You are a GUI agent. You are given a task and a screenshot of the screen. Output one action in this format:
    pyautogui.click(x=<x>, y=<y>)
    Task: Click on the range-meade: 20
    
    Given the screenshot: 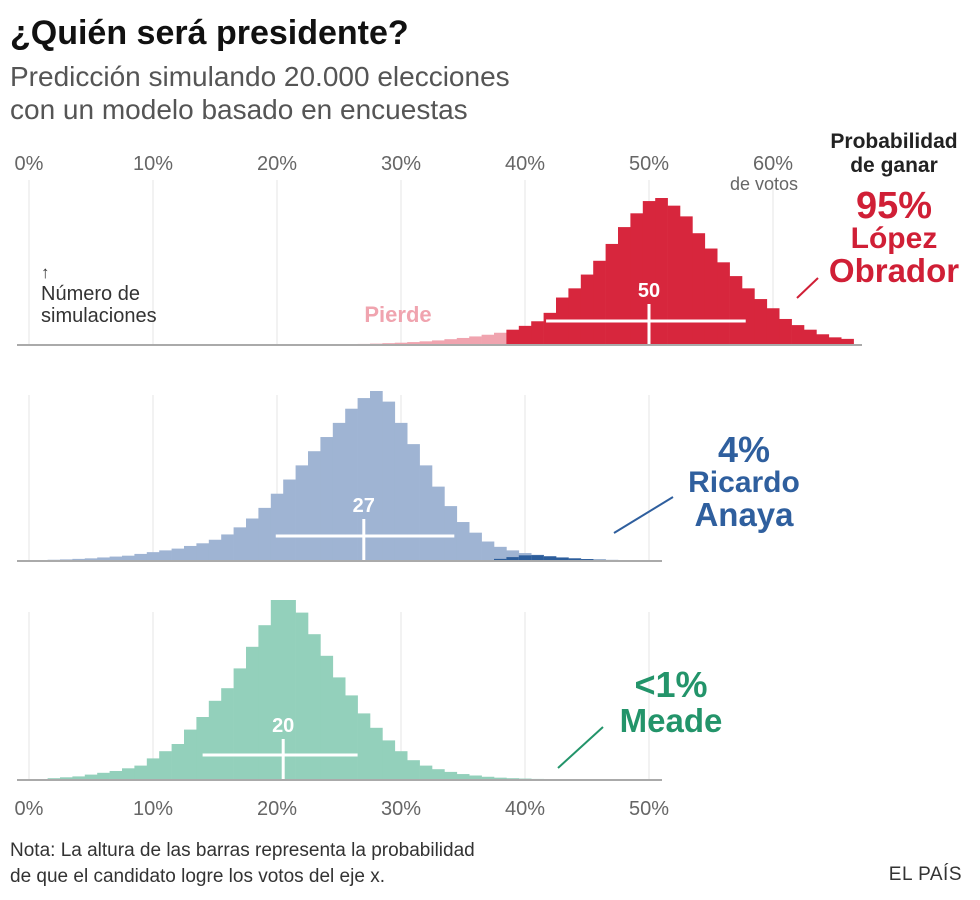 What is the action you would take?
    pyautogui.click(x=280, y=747)
    